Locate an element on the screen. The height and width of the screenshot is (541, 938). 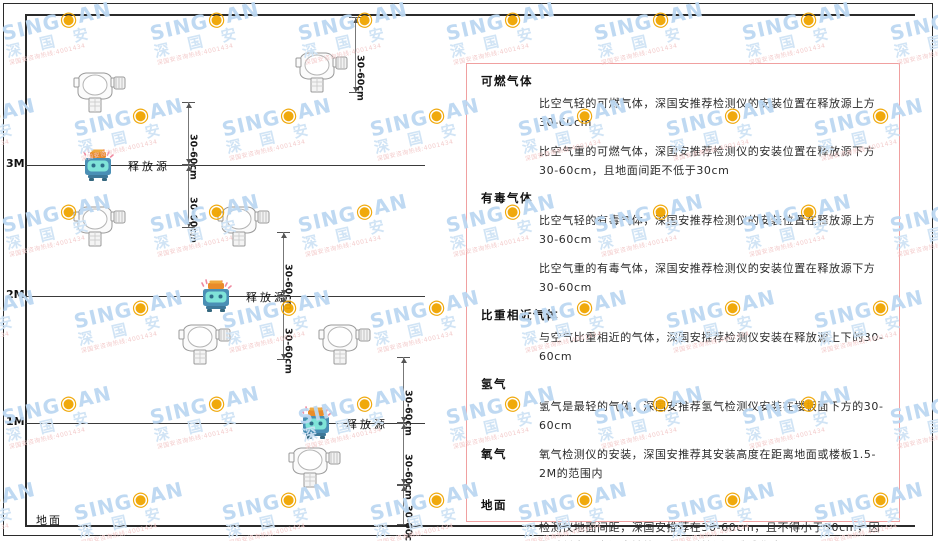
axis-label-3m: 3M is located at coordinates (15, 163).